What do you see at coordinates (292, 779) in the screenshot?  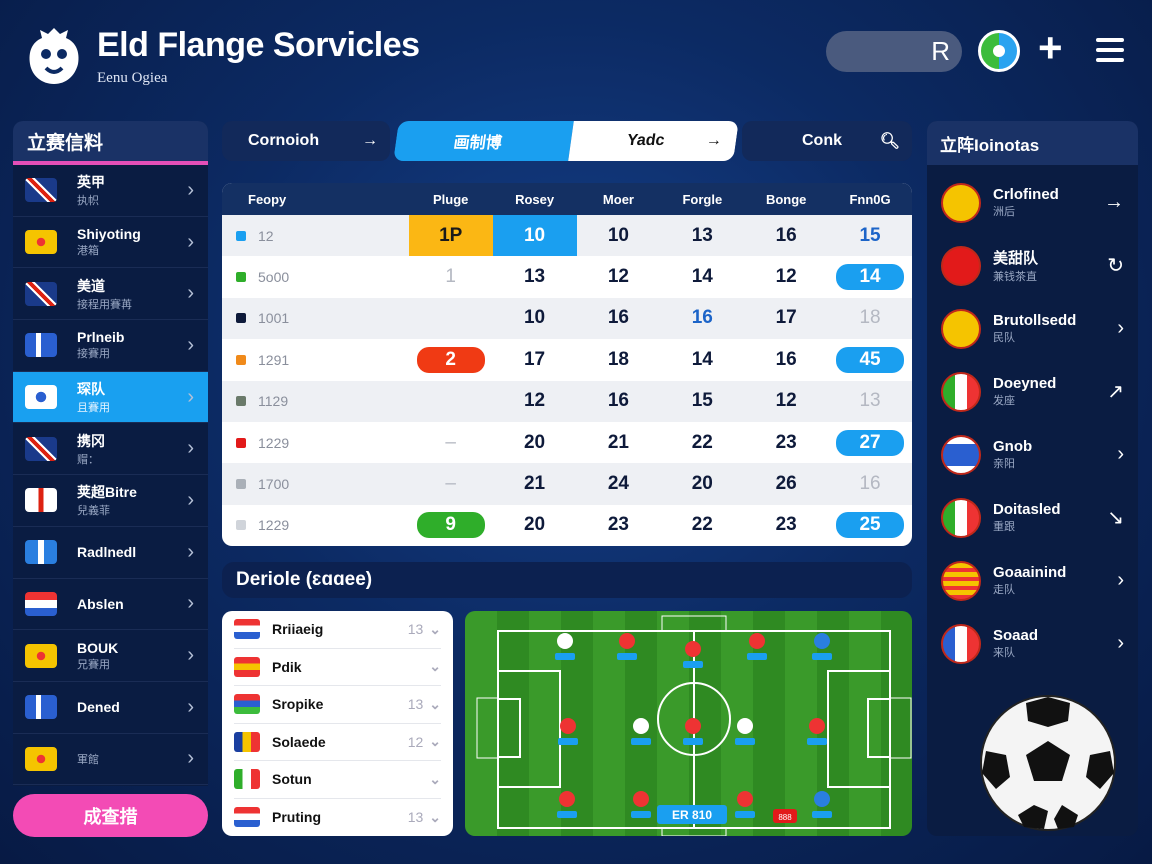 I see `lineup-name: Sotun` at bounding box center [292, 779].